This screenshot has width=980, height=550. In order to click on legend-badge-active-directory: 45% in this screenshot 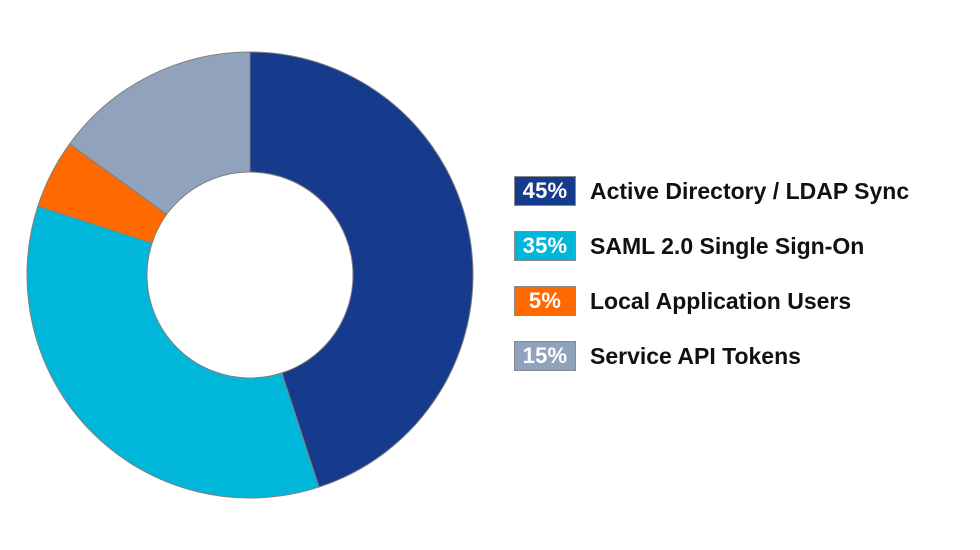, I will do `click(545, 191)`.